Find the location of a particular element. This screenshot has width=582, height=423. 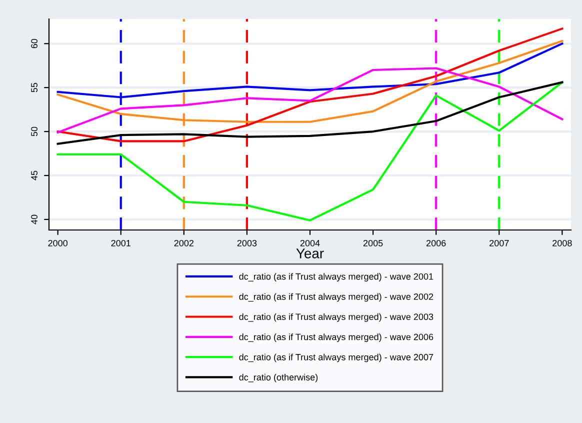

y-tick-label: 40 is located at coordinates (34, 219).